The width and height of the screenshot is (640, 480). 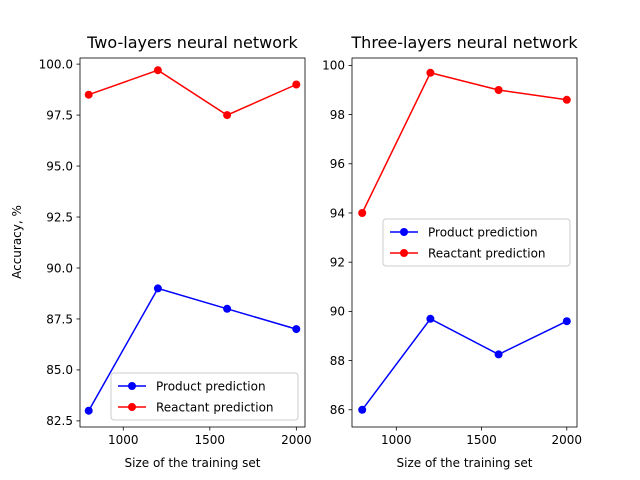 What do you see at coordinates (337, 262) in the screenshot?
I see `y-tick-label: 92` at bounding box center [337, 262].